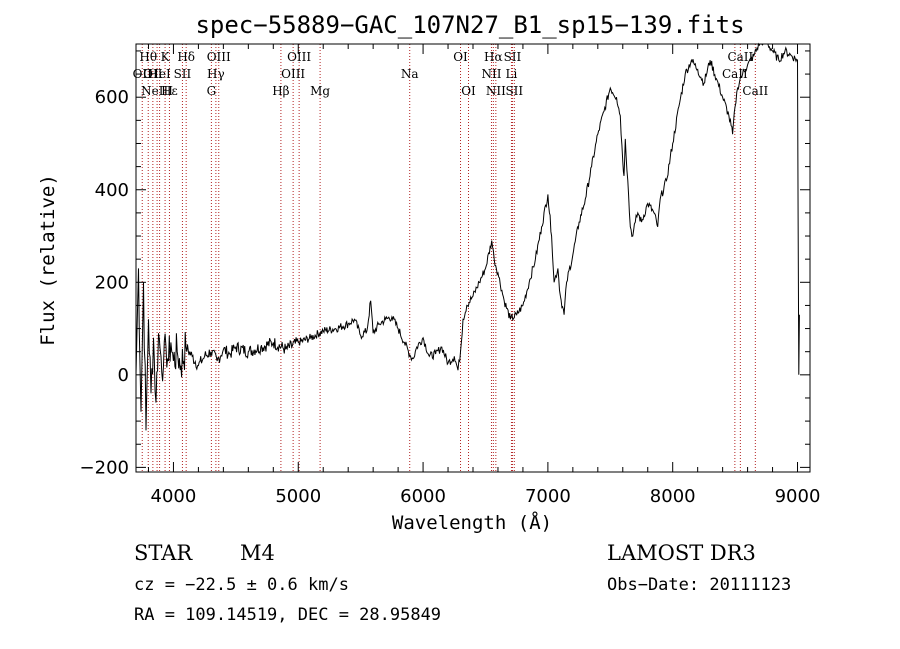 The height and width of the screenshot is (649, 900). I want to click on marker-label-12: Hβ, so click(280, 91).